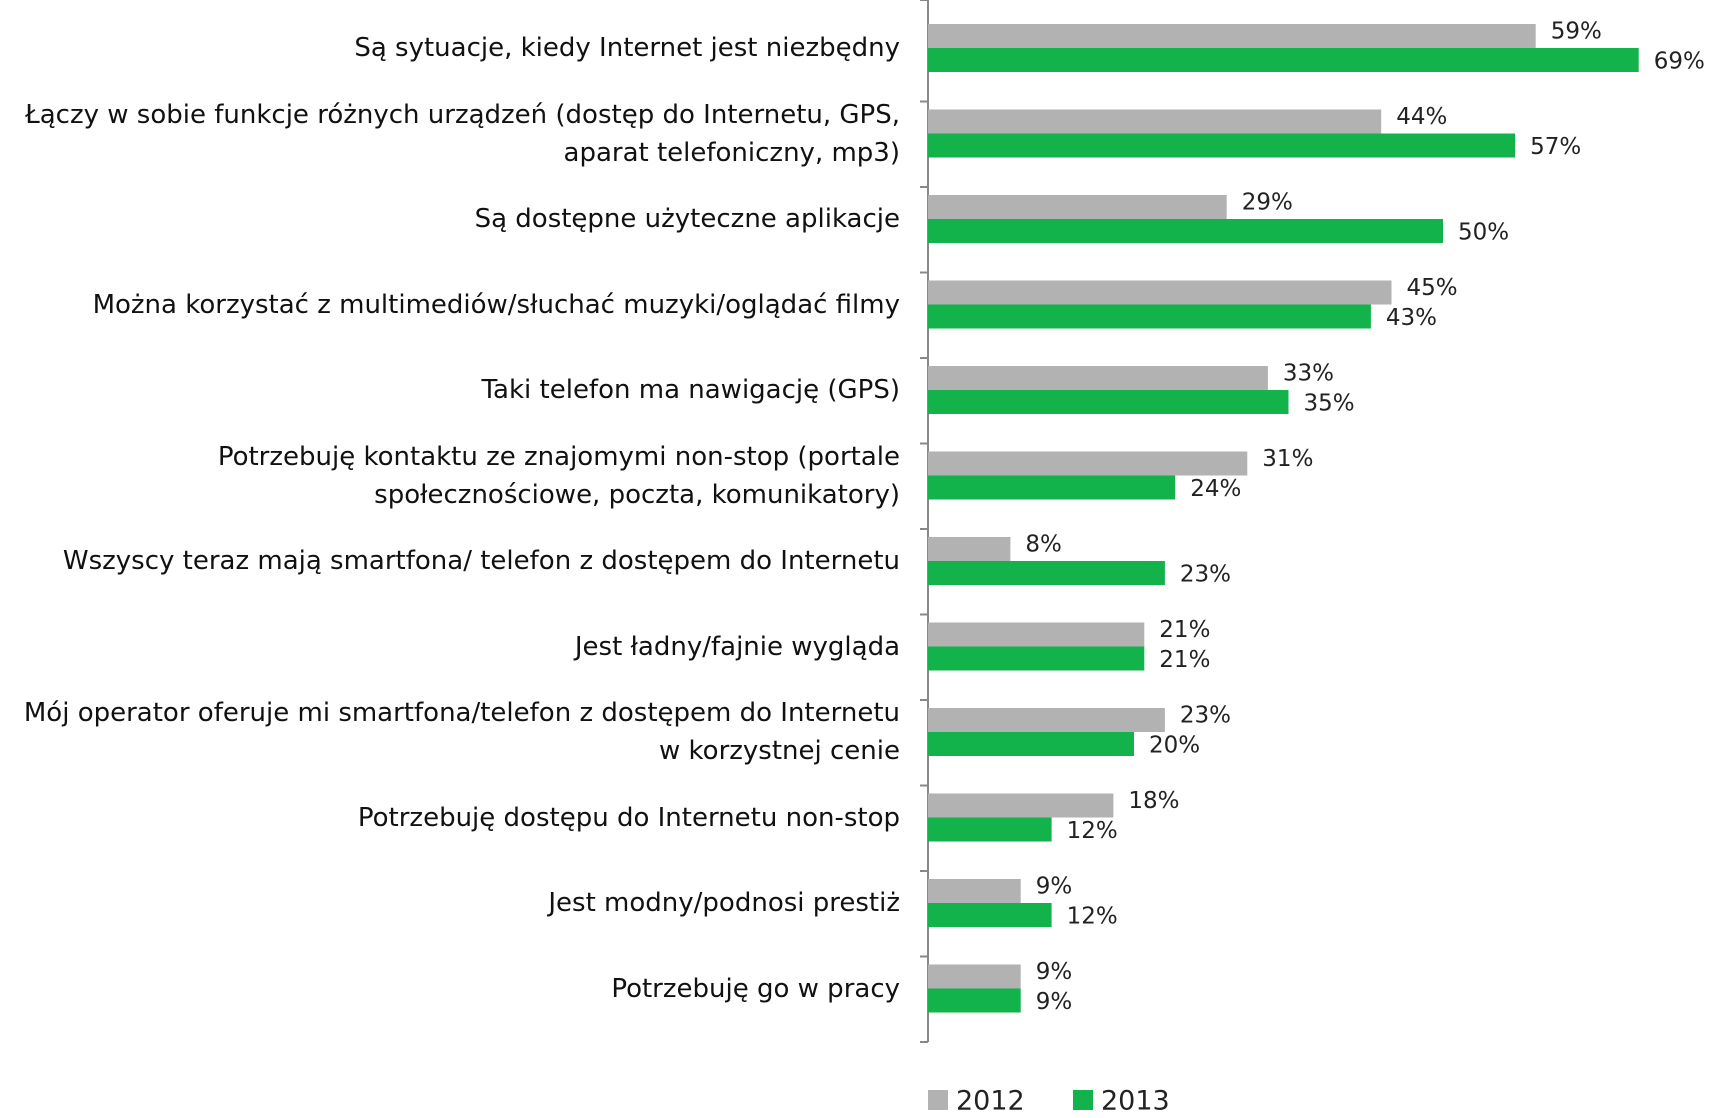 The height and width of the screenshot is (1118, 1715). What do you see at coordinates (1329, 404) in the screenshot?
I see `data-label: 35%` at bounding box center [1329, 404].